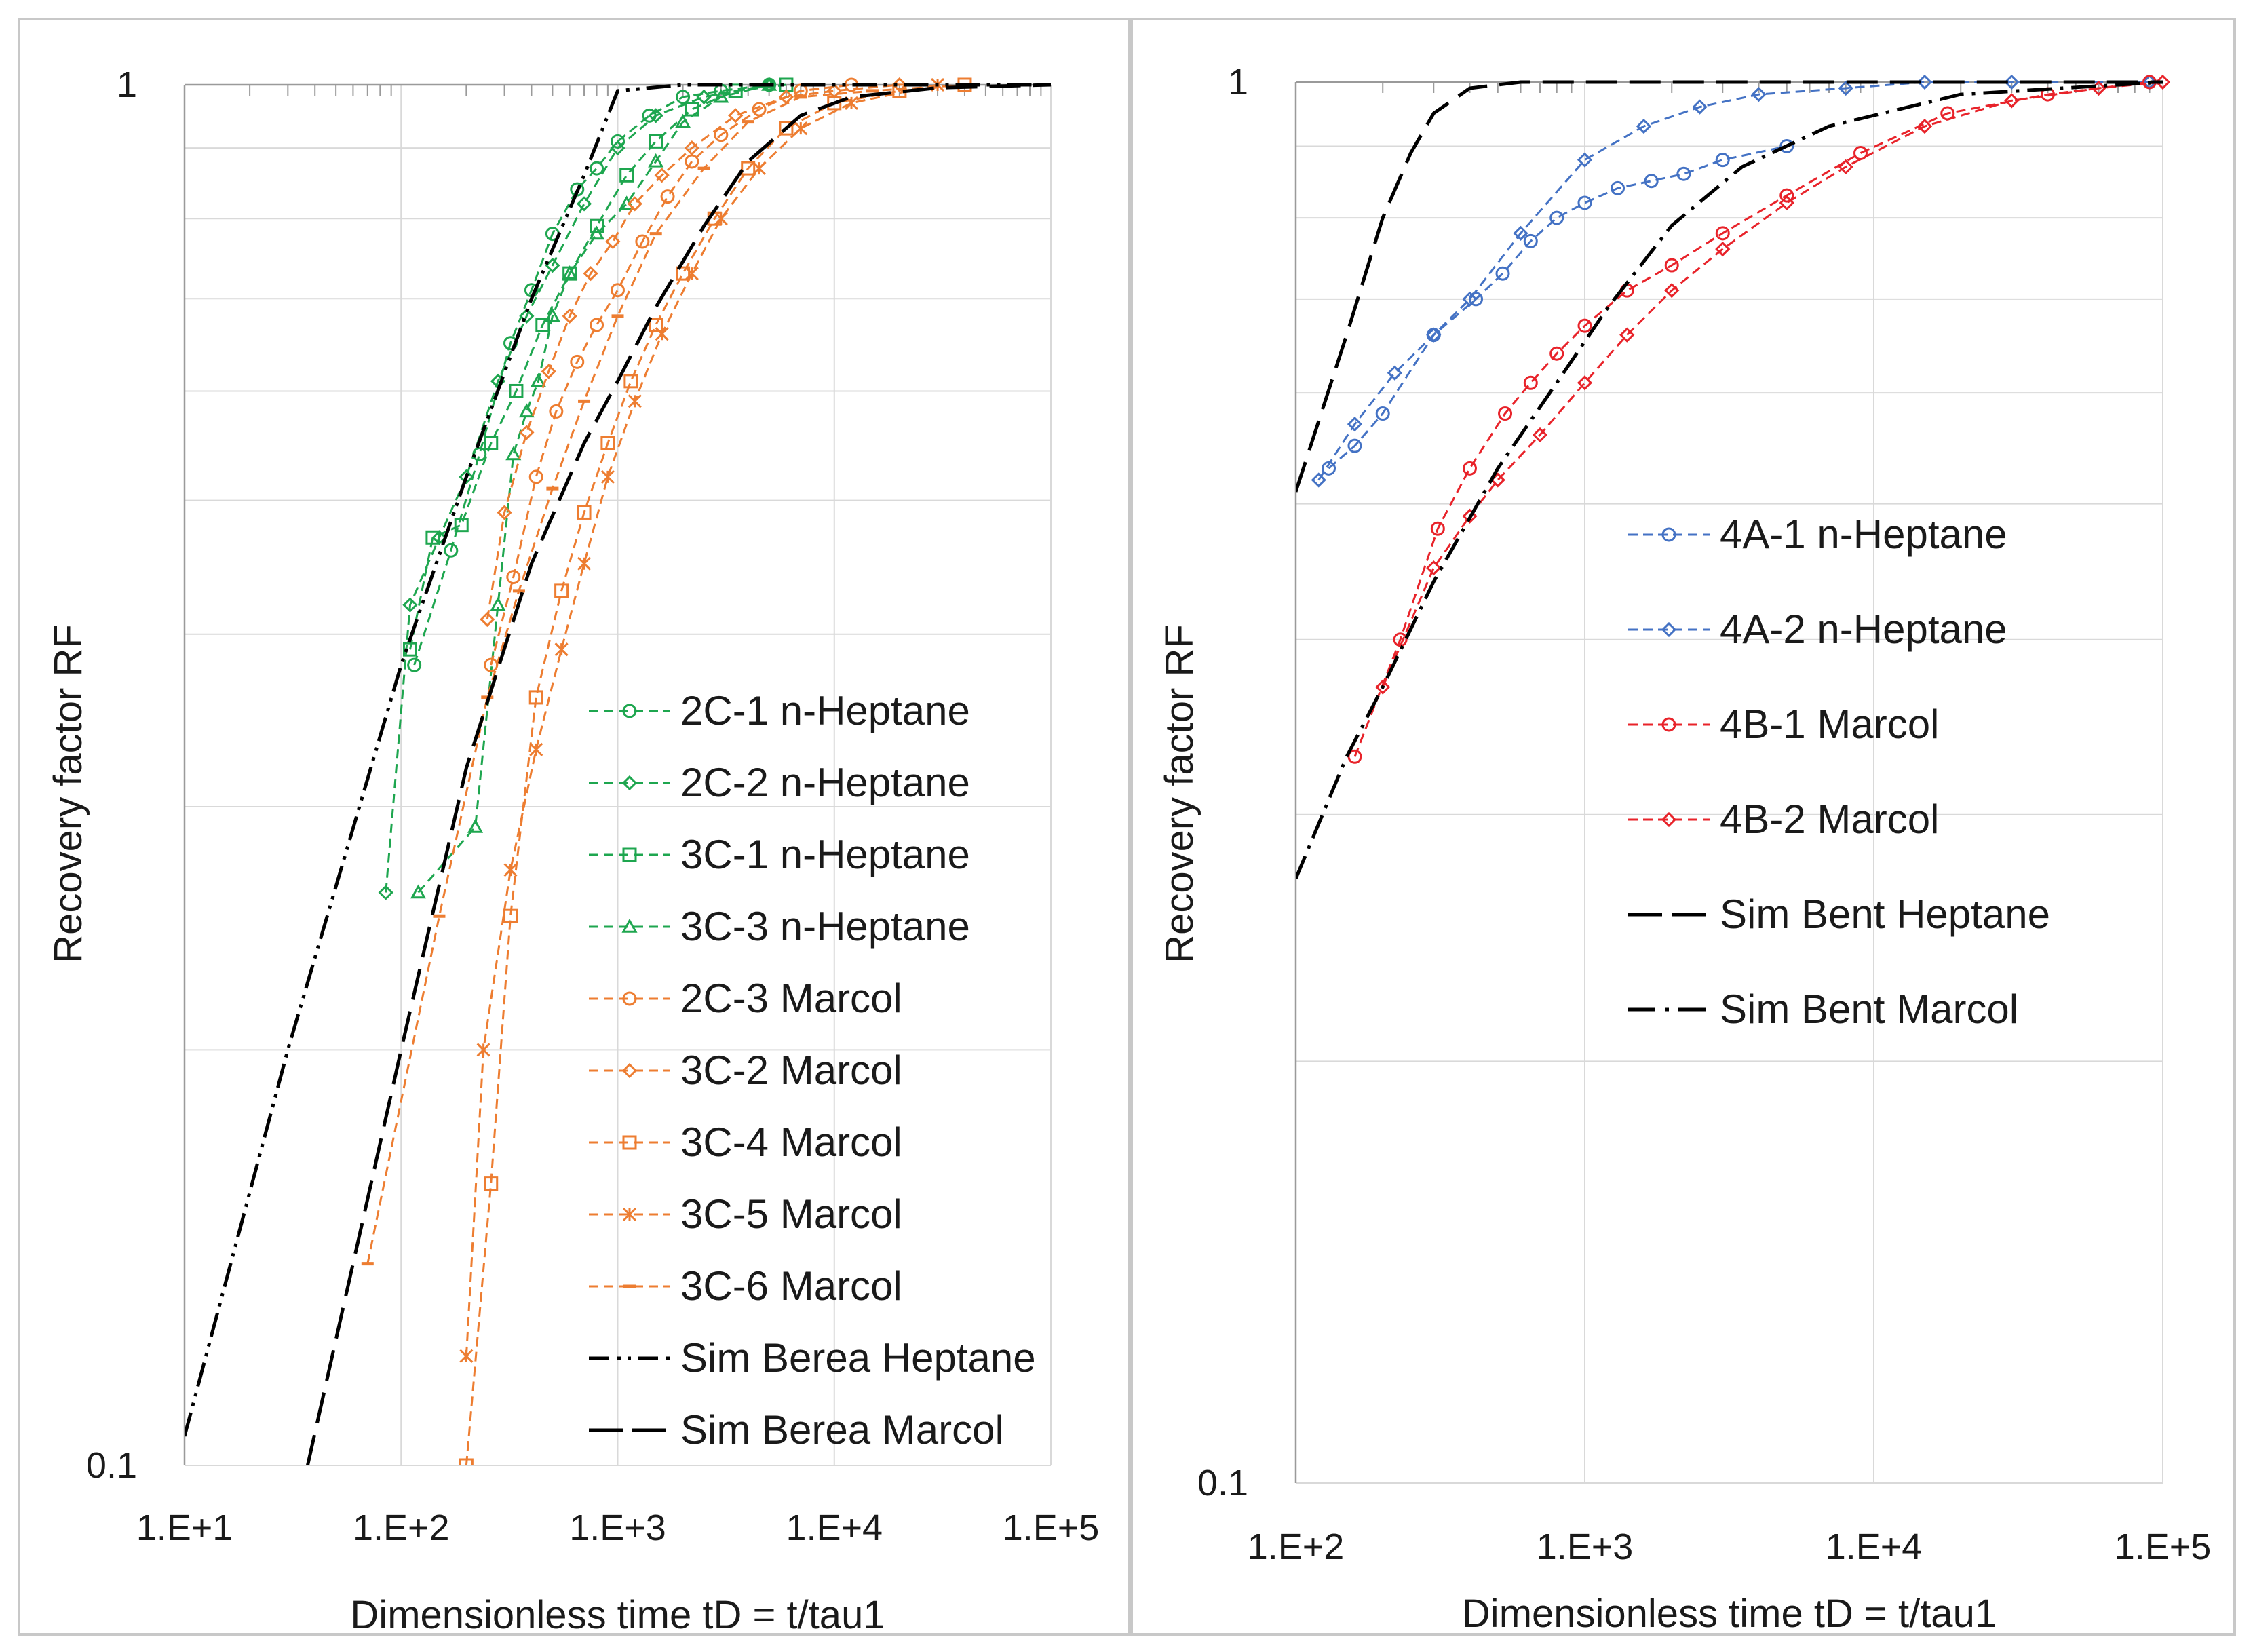 Image resolution: width=2253 pixels, height=1652 pixels. I want to click on series-line-4b-1-marcol, so click(1751, 419).